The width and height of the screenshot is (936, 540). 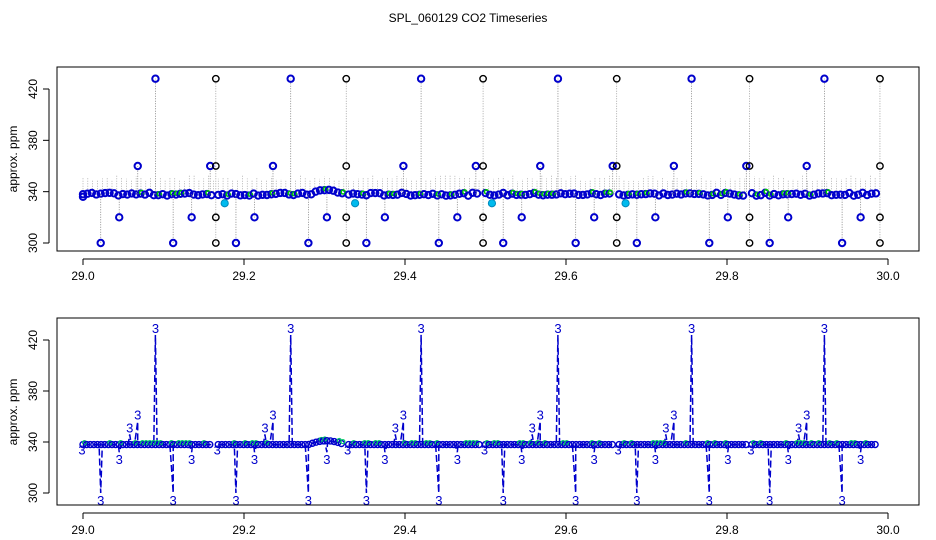 What do you see at coordinates (566, 276) in the screenshot?
I see `top-x-tick-label: 29.6` at bounding box center [566, 276].